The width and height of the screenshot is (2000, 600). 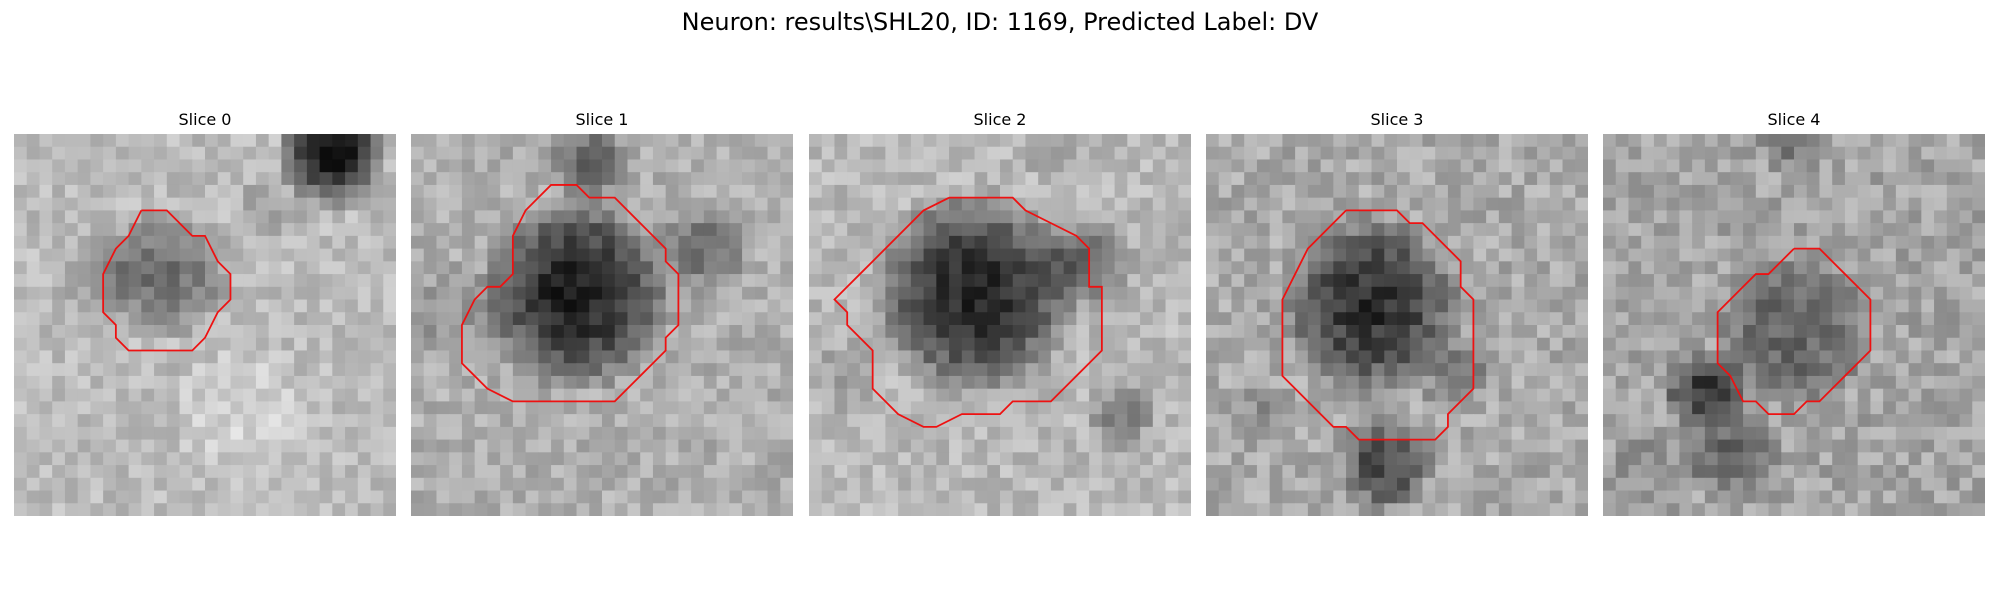 I want to click on slice-panel: Slice 0, so click(x=205, y=312).